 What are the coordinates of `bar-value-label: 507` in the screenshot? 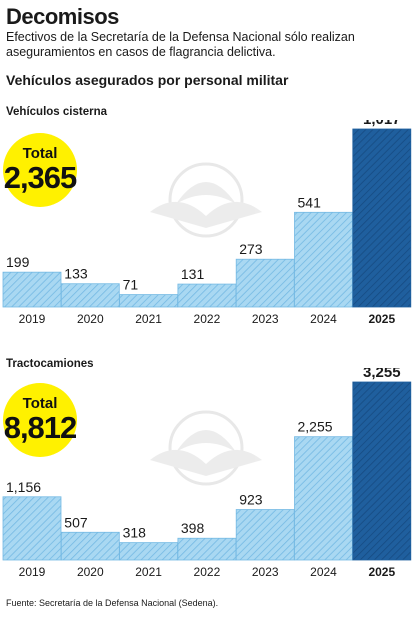 It's located at (76, 522).